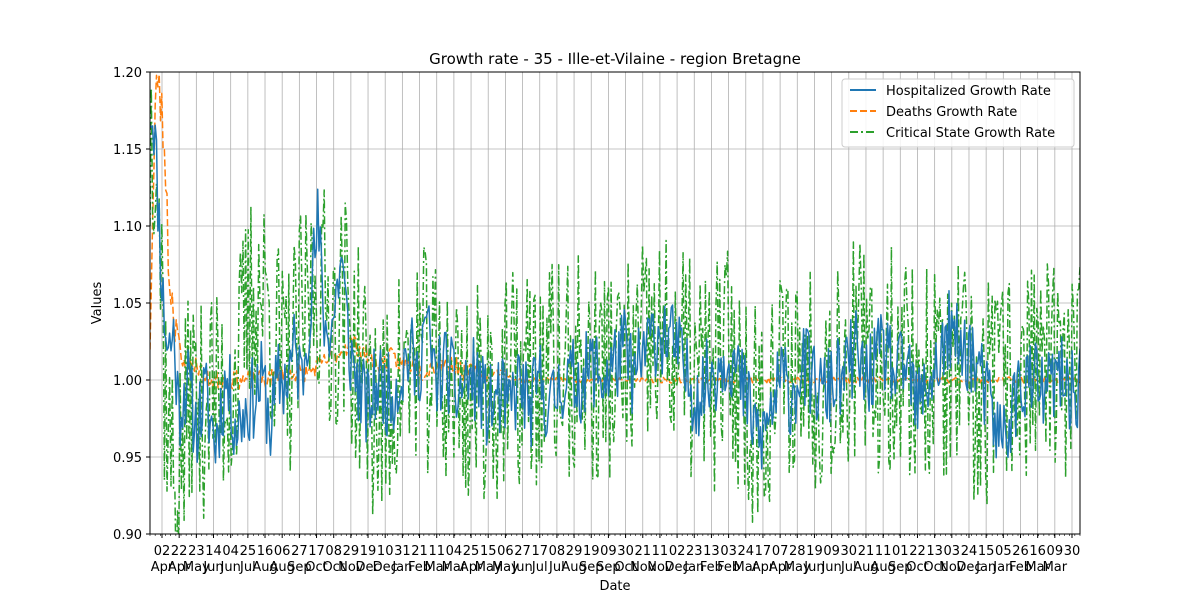 The height and width of the screenshot is (600, 1200). I want to click on y-tick-label: 1.00, so click(127, 381).